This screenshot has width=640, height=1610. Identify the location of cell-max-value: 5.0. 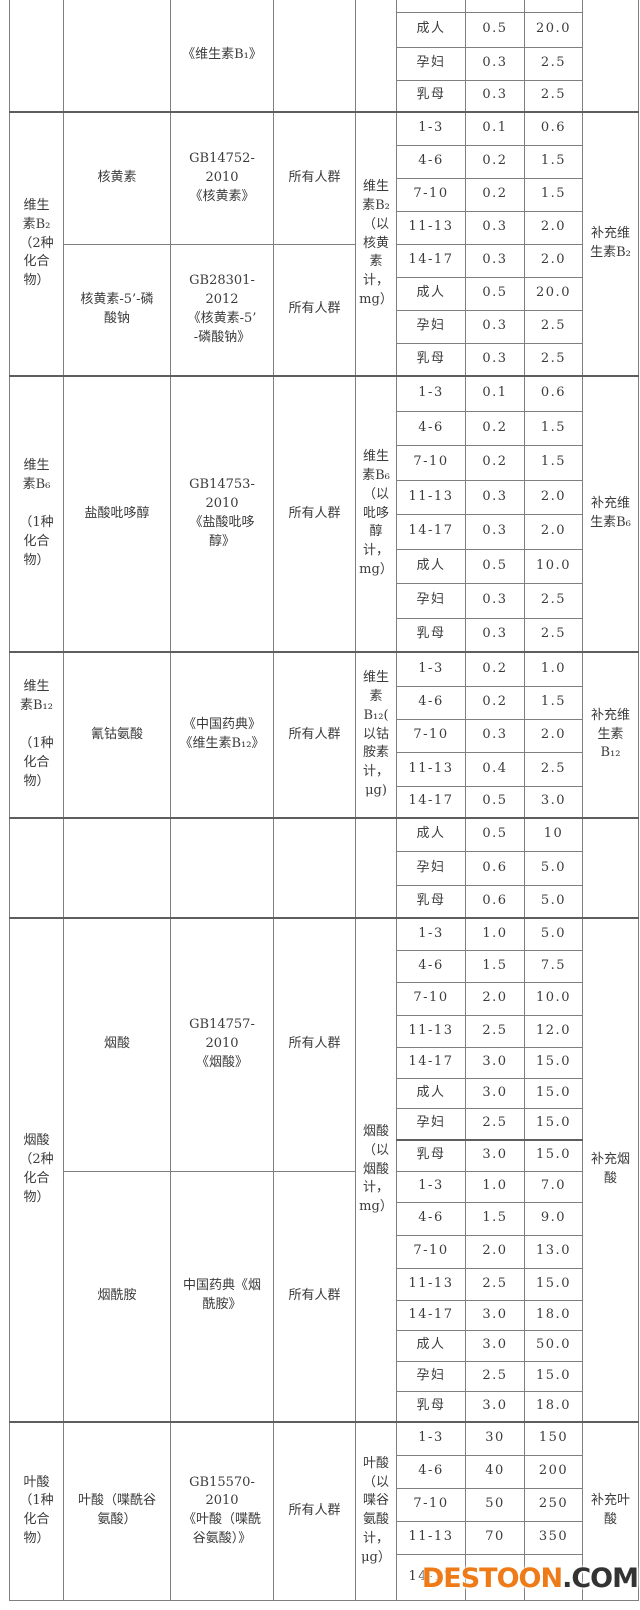
(553, 934).